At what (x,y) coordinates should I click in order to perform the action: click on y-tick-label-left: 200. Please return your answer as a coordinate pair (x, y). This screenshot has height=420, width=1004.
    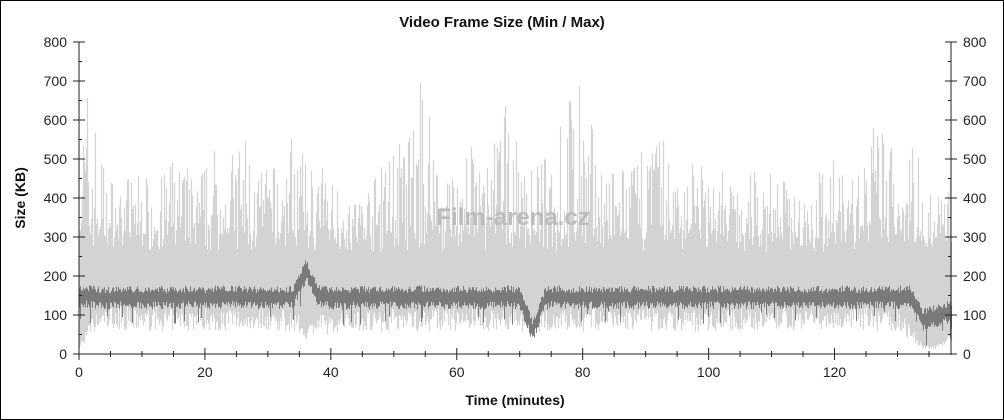
    Looking at the image, I should click on (56, 276).